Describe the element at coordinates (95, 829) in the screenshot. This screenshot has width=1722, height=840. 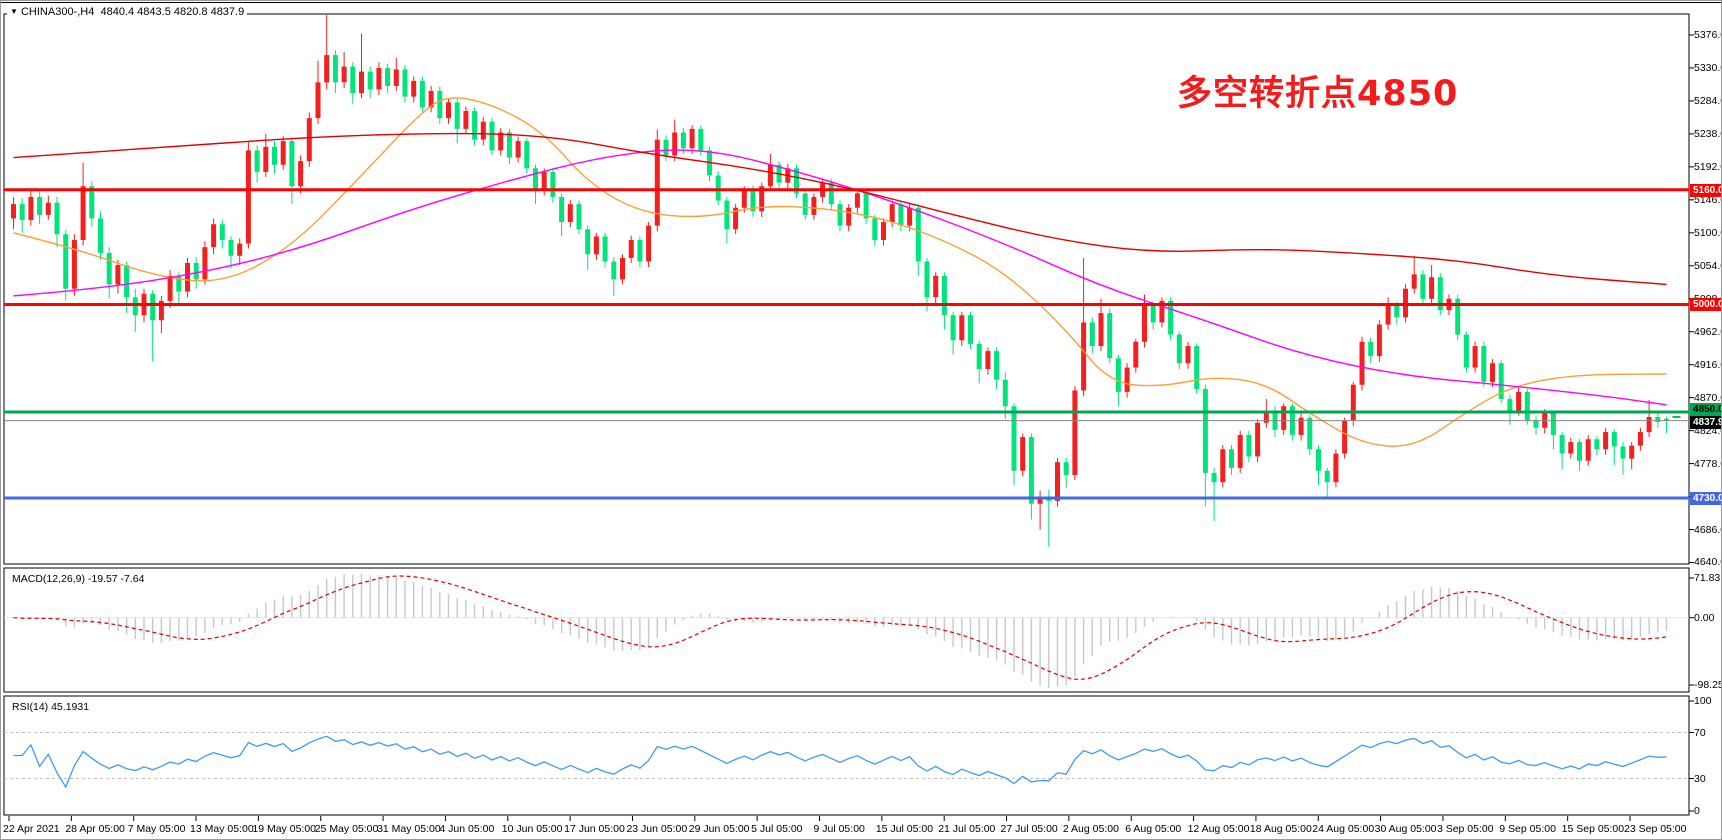
I see `date-label: 28 Apr 05:00` at that location.